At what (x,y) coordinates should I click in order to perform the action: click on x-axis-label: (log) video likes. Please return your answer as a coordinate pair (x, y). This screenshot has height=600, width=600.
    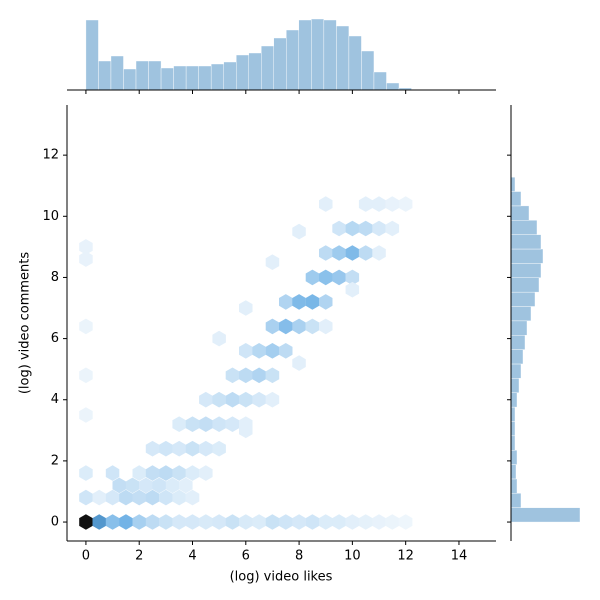
    Looking at the image, I should click on (281, 577).